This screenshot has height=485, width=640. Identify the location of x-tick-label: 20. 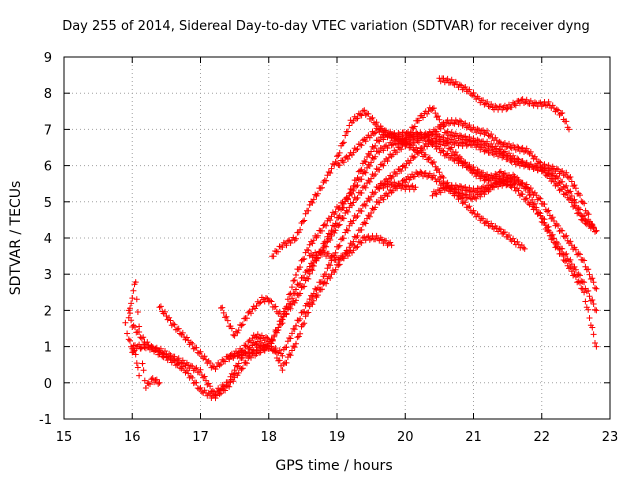
(405, 437).